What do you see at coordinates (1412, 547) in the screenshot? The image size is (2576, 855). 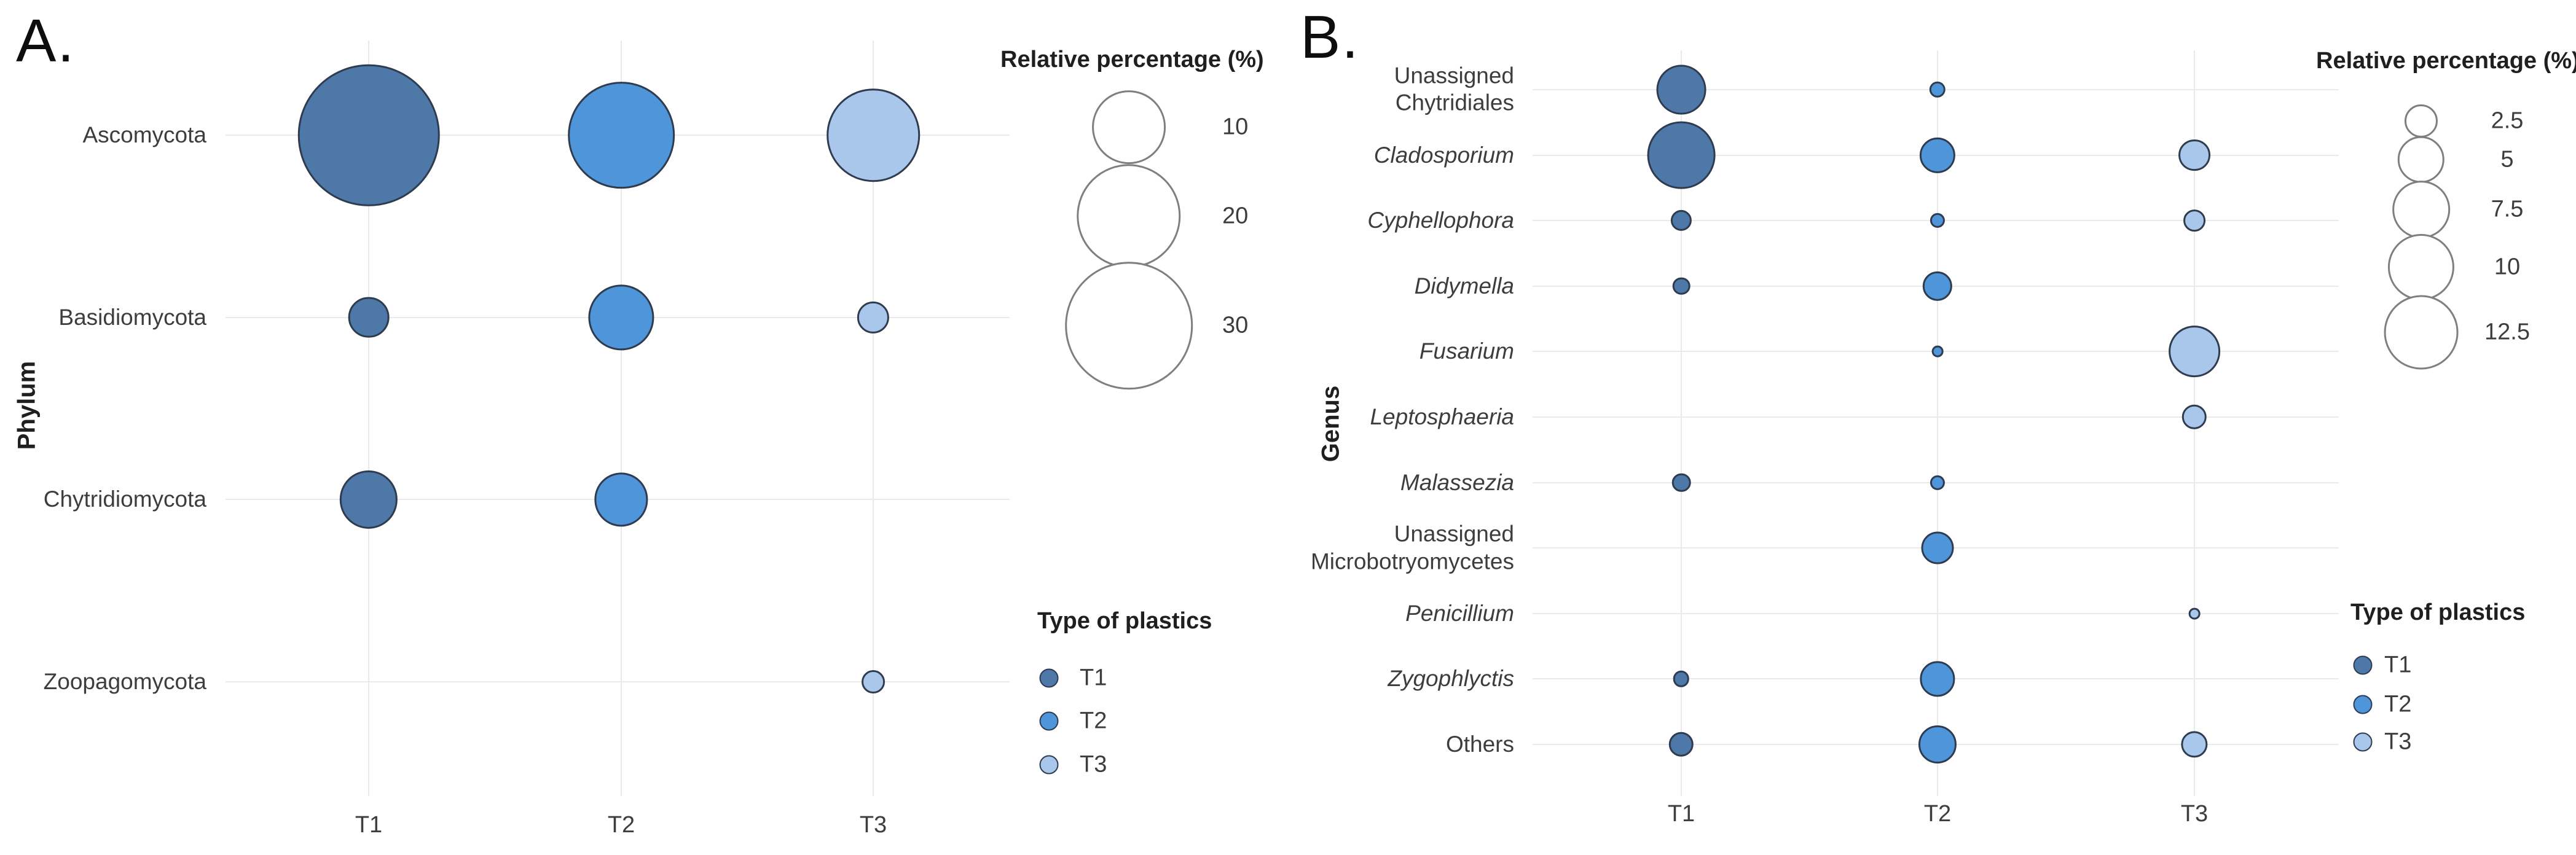 I see `row-label: Unassigned Microbotryomycetes` at bounding box center [1412, 547].